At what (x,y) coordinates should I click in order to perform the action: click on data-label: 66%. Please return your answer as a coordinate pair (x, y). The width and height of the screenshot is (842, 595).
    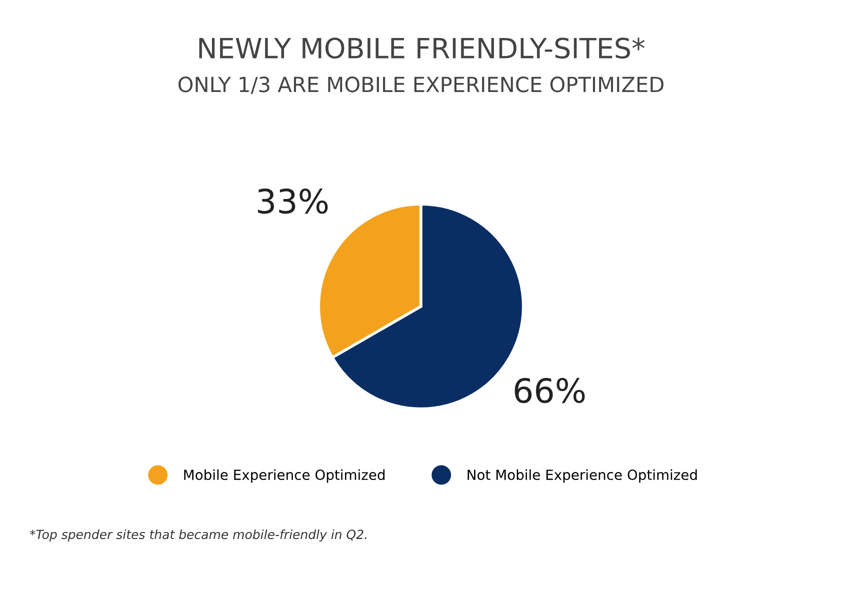
    Looking at the image, I should click on (549, 391).